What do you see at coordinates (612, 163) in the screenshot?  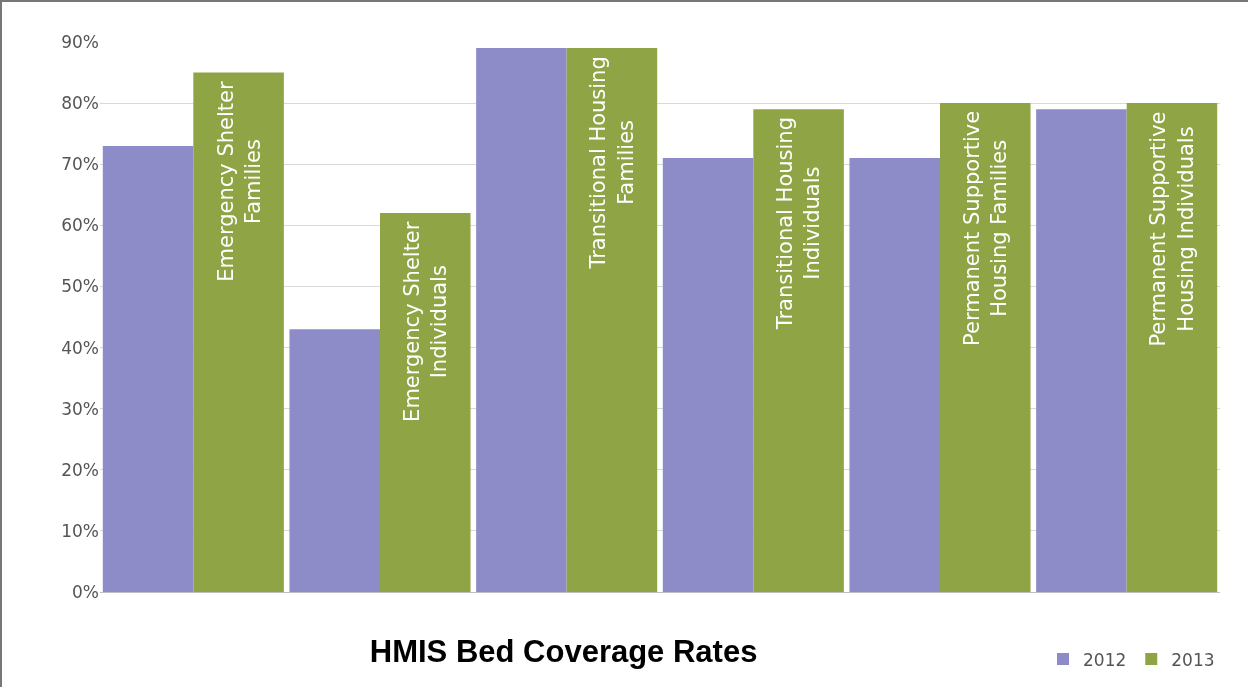 I see `x-tick-label: Transitional Housing Families` at bounding box center [612, 163].